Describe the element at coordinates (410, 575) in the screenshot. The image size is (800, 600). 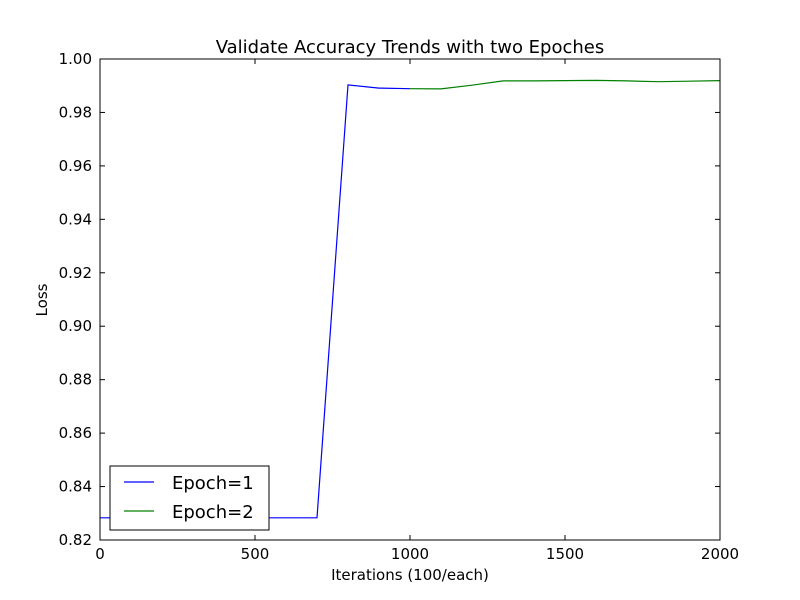
I see `x-axis-title: Iterations (100/each)` at that location.